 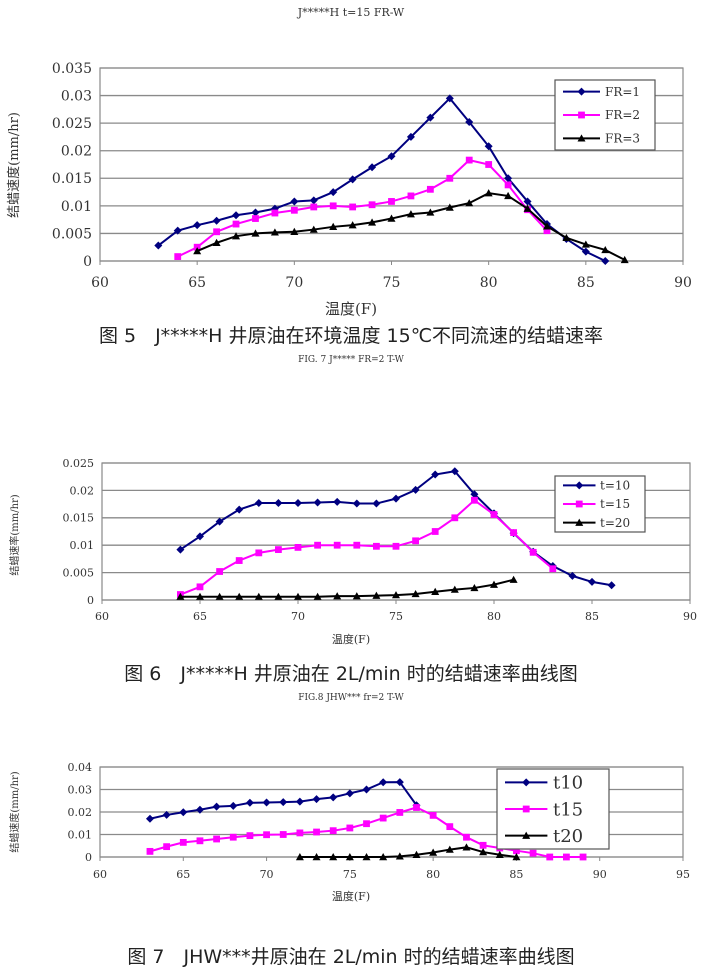 I want to click on x-tick-label: 65, so click(x=183, y=874).